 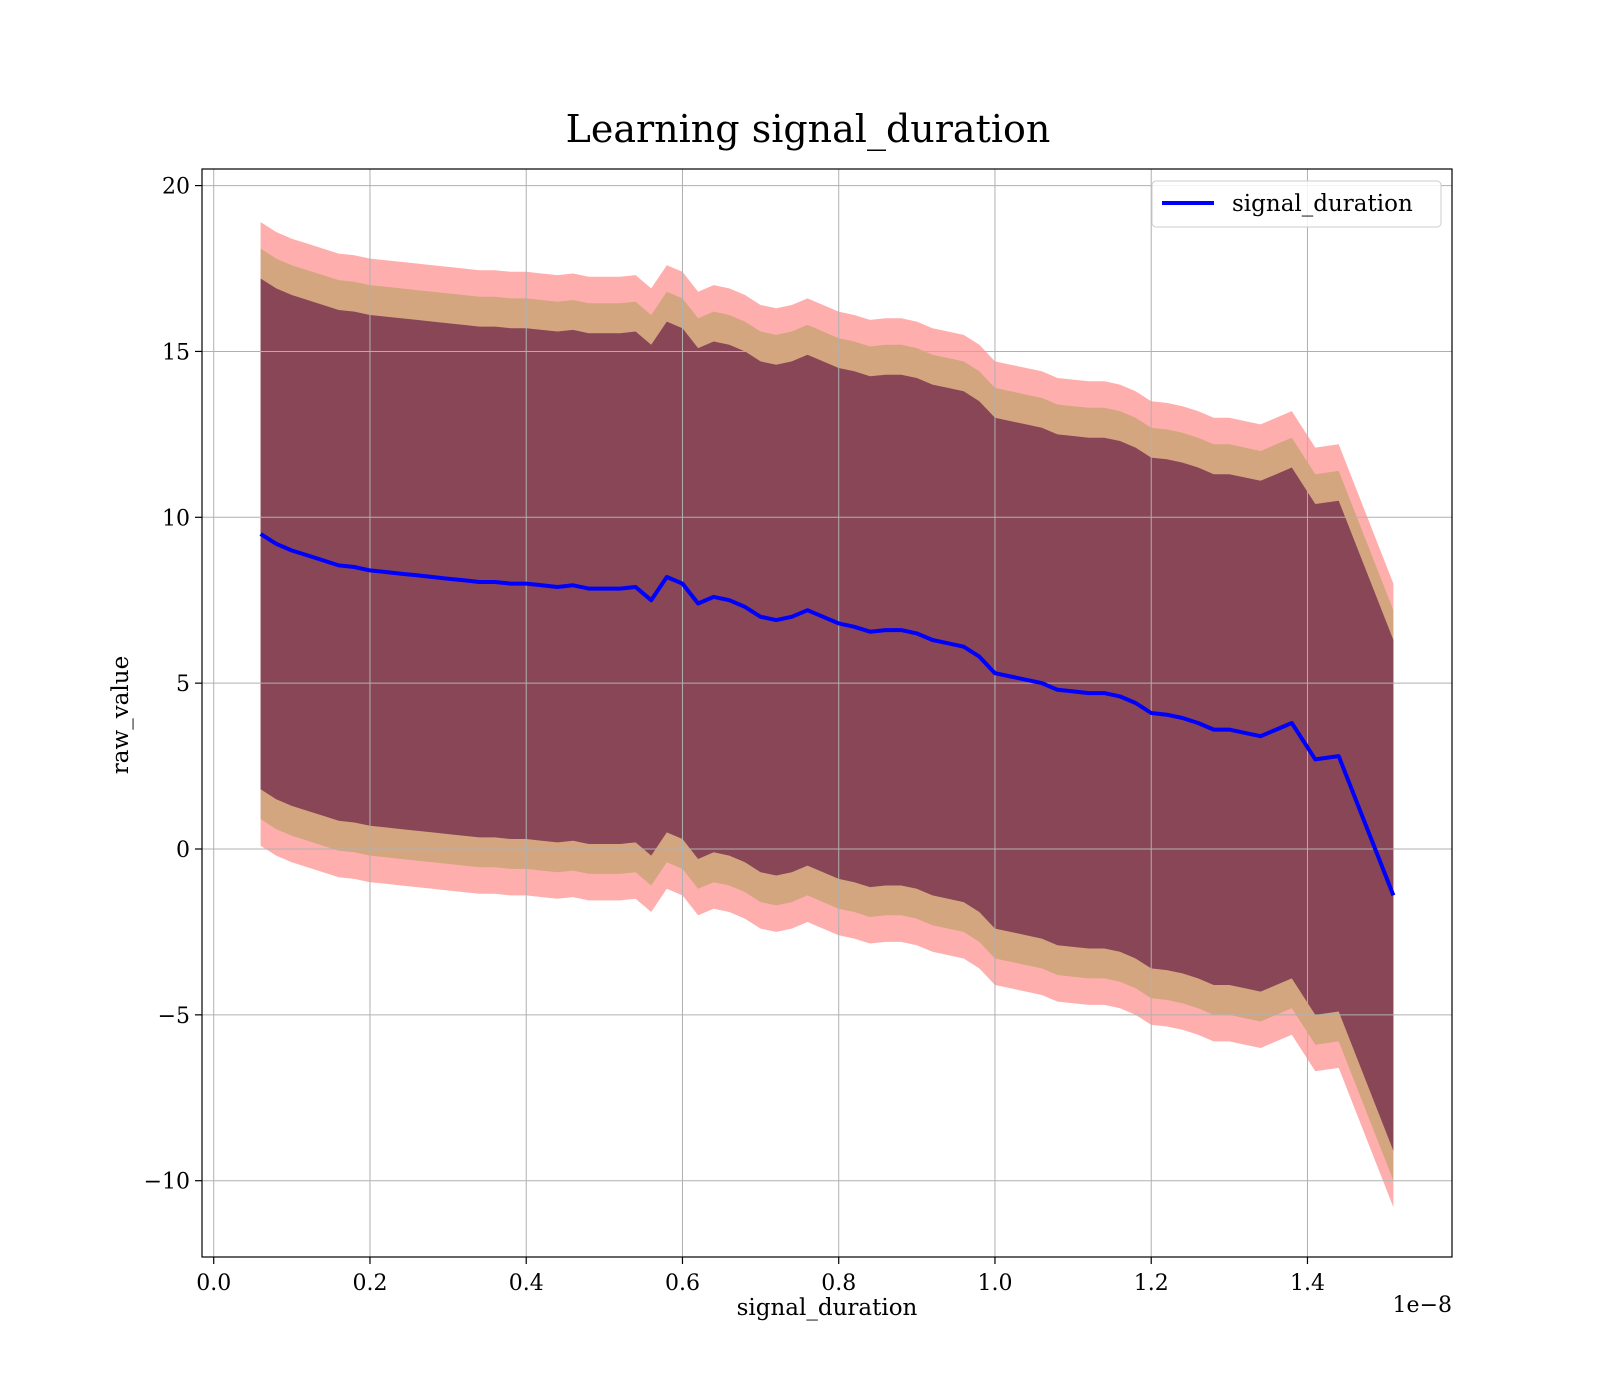 What do you see at coordinates (1322, 204) in the screenshot?
I see `legend-label: signal_duration` at bounding box center [1322, 204].